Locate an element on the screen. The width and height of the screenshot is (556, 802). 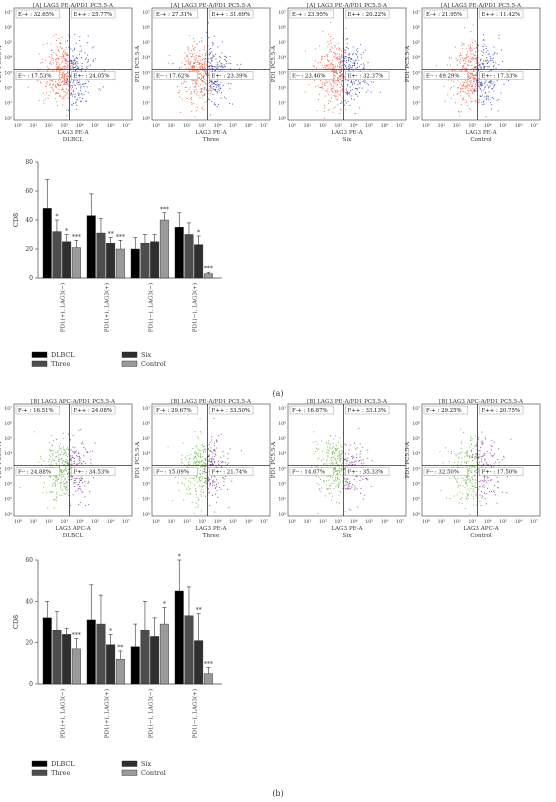
significance-mark: * is located at coordinates (56, 217).